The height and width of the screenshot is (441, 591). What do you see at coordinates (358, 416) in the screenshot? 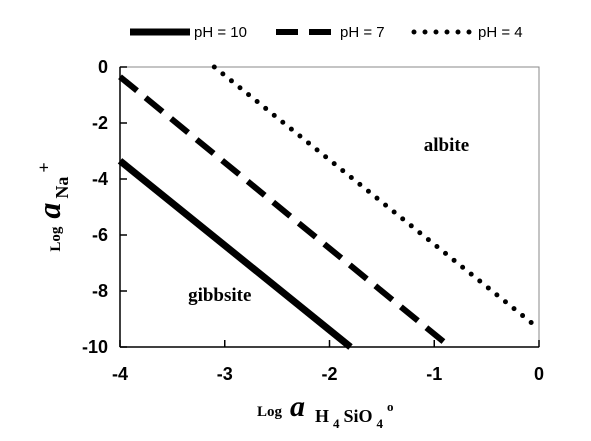
I see `x-axis-label-subscript2: SiO` at bounding box center [358, 416].